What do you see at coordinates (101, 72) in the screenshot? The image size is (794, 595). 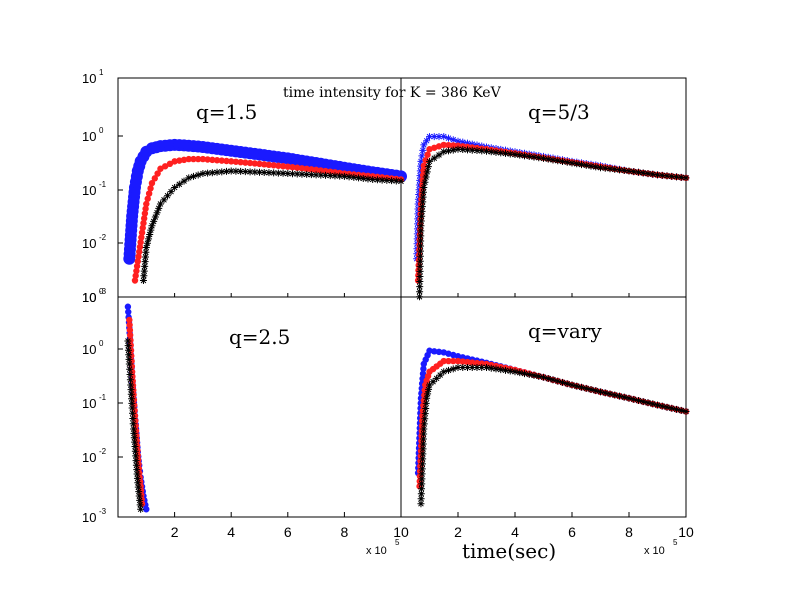 I see `y-tick-exponent: 1` at bounding box center [101, 72].